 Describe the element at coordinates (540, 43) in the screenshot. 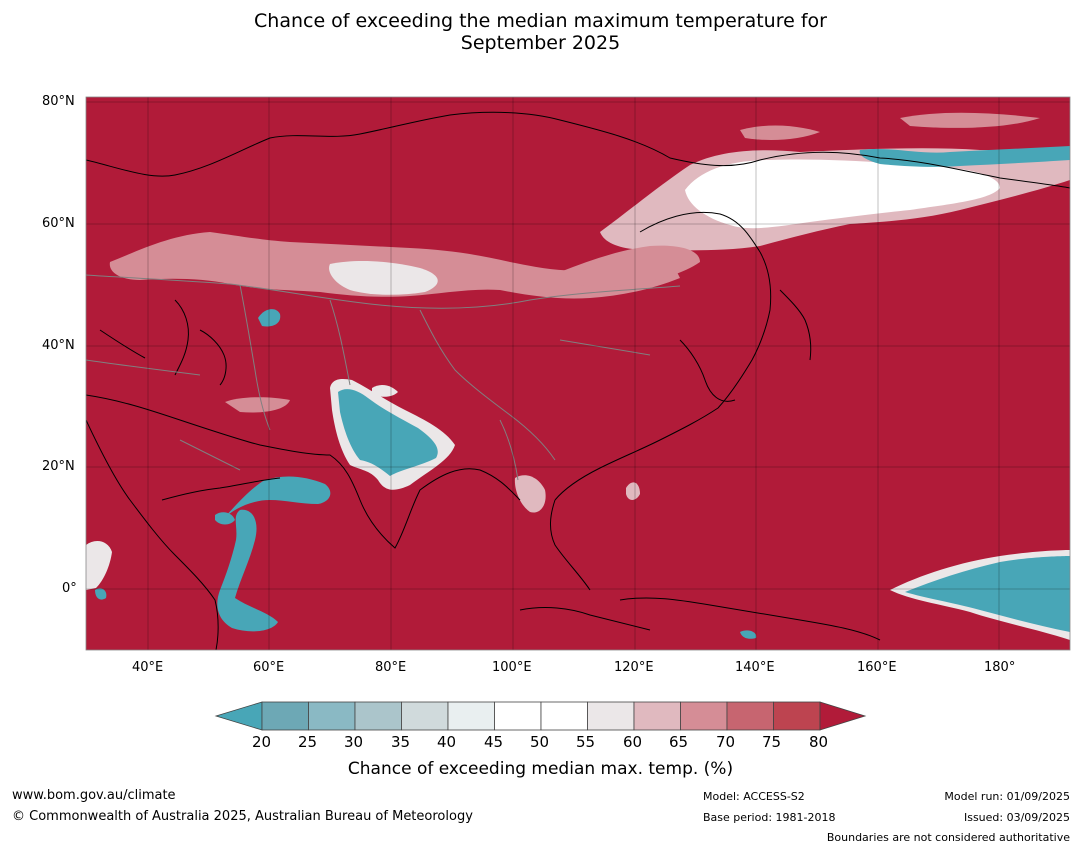

I see `title-line-2: September 2025` at that location.